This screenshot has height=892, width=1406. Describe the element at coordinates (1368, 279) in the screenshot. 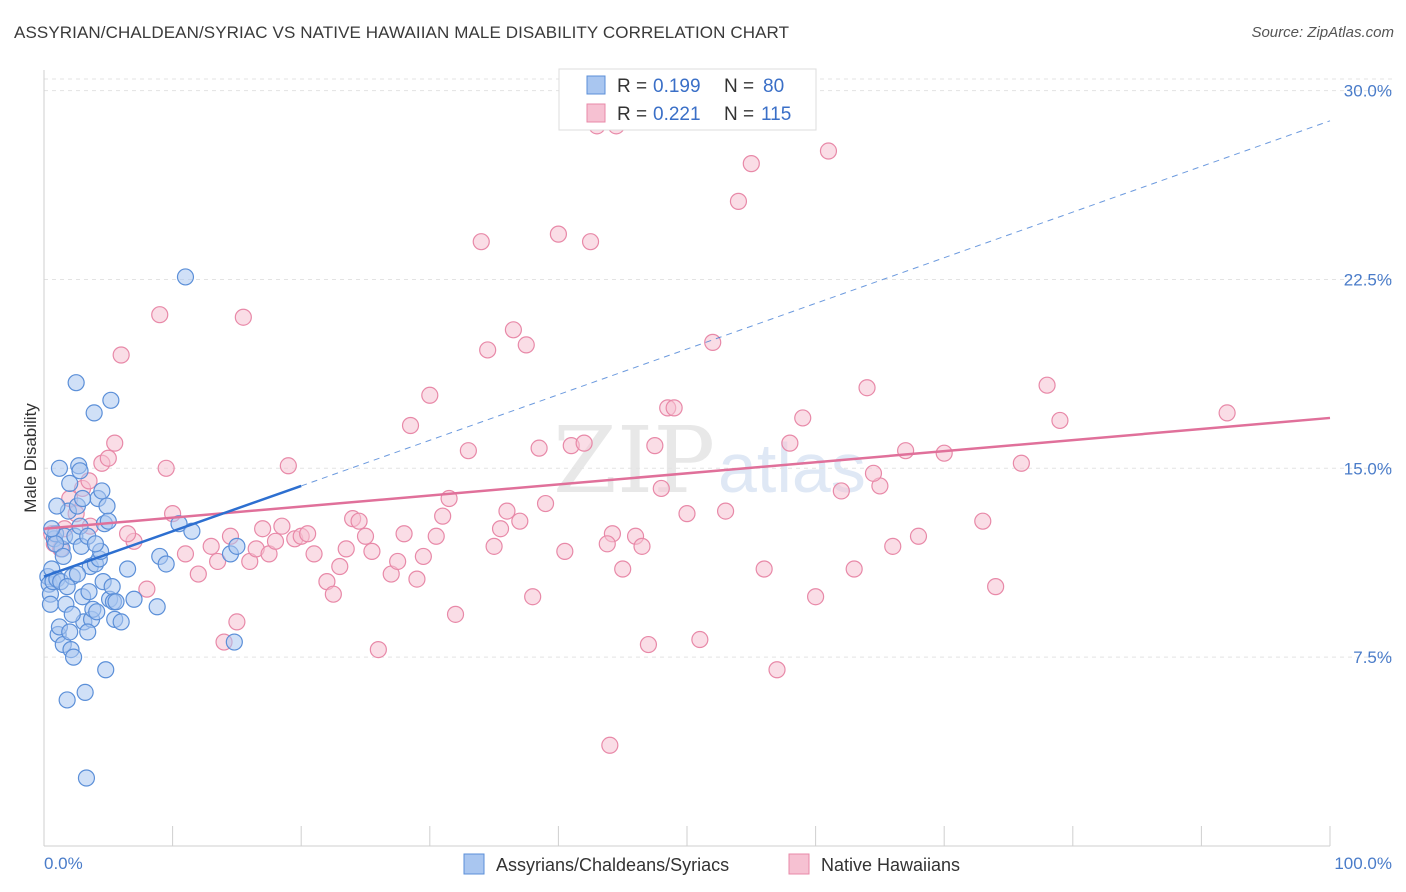

I see `y-tick-label-2: 22.5%` at that location.